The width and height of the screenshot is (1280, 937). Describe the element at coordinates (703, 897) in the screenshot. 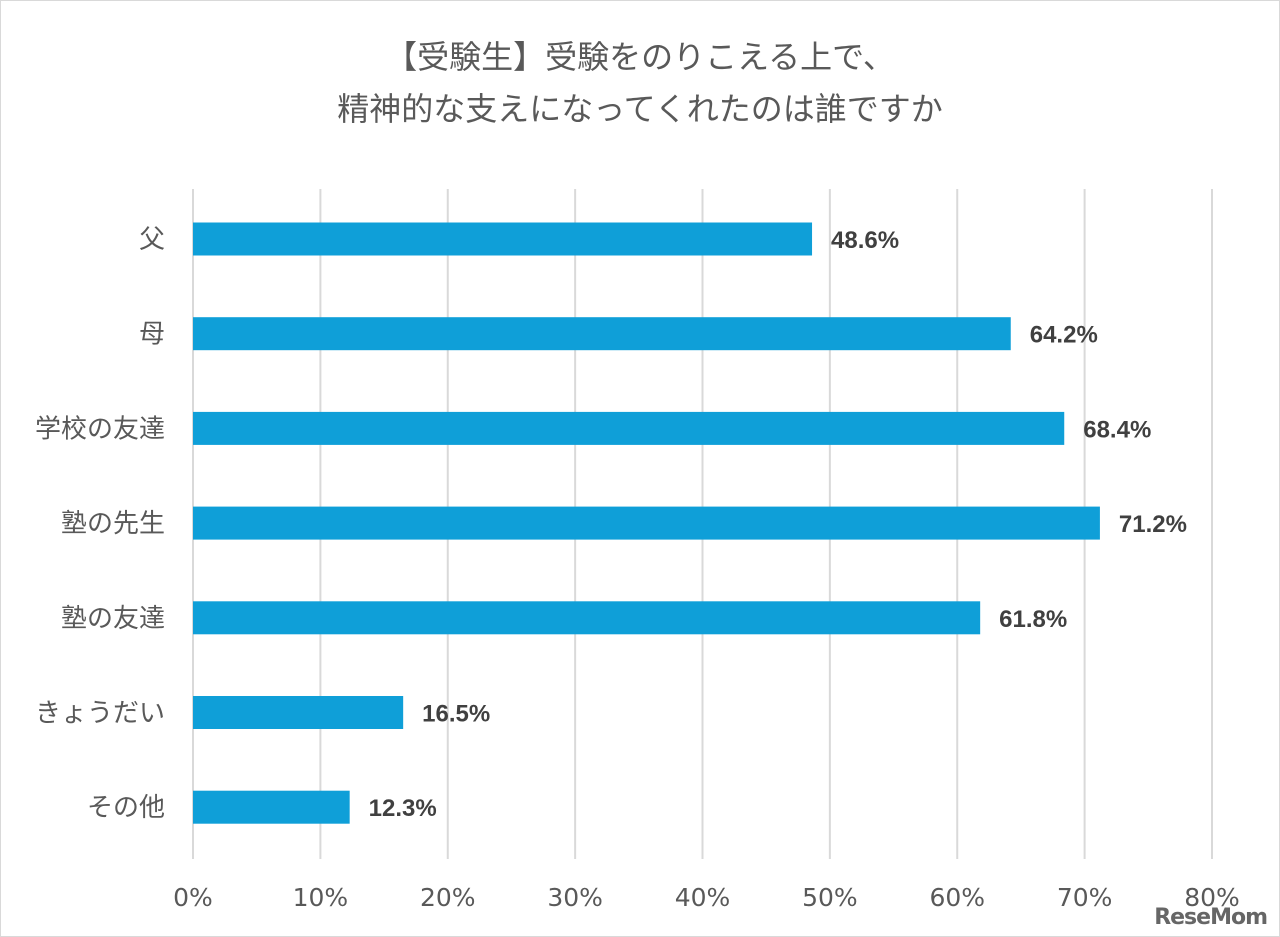

I see `x-tick-label: 40%` at that location.